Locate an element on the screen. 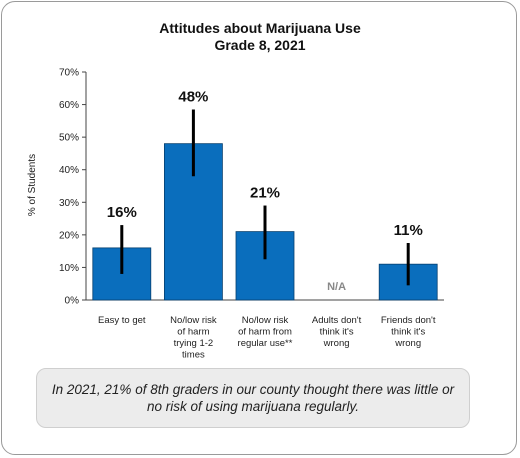 This screenshot has height=458, width=520. x-tick-label: No/low risk of harm trying 1-2 times is located at coordinates (193, 337).